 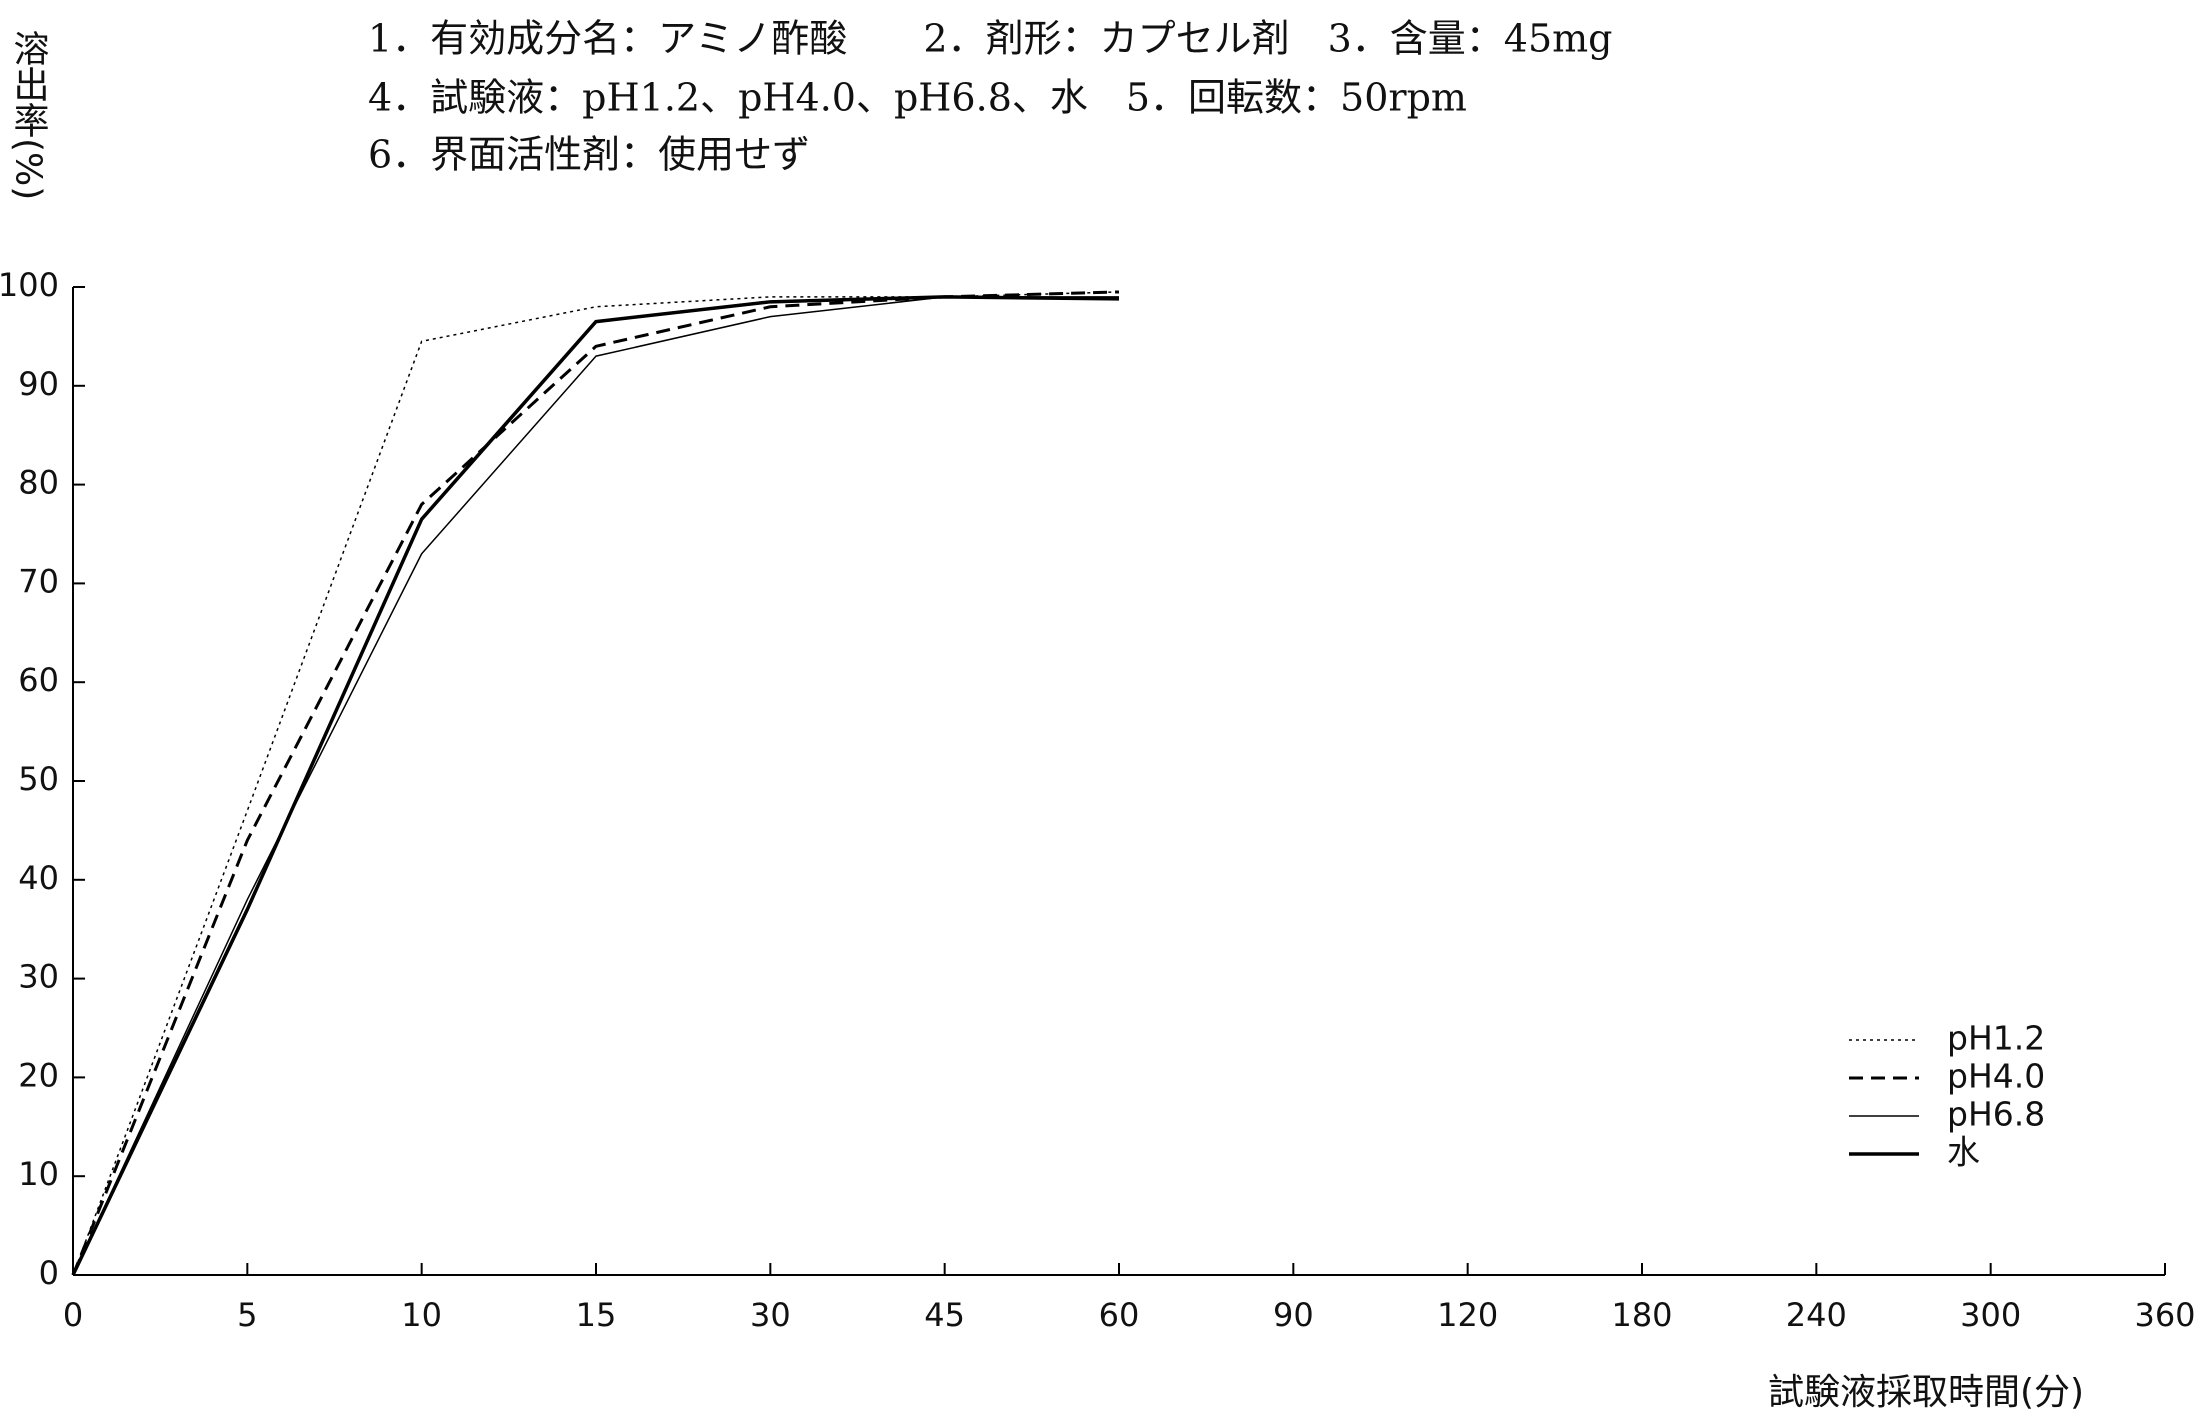 I want to click on y-tick-label: 60, so click(x=38, y=680).